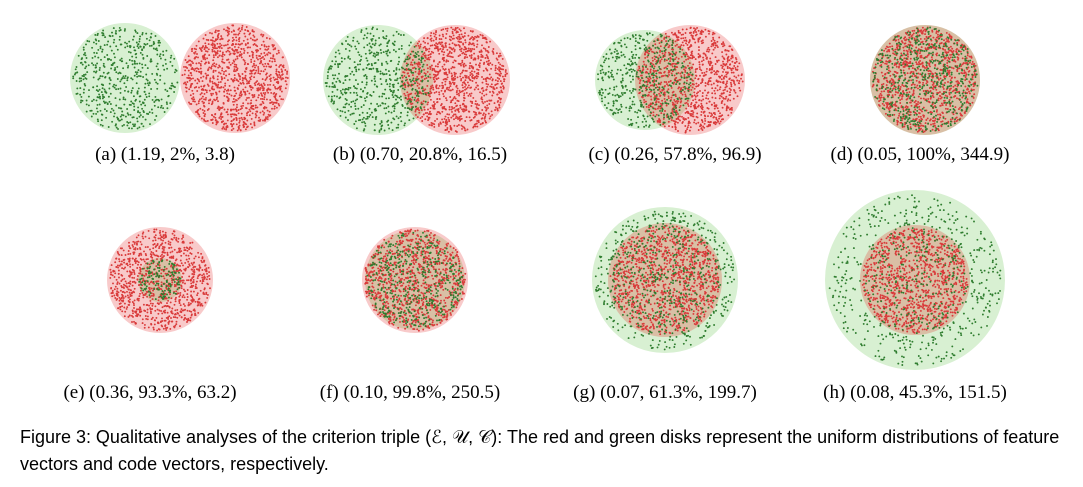  I want to click on panel-d-plot, so click(925, 80).